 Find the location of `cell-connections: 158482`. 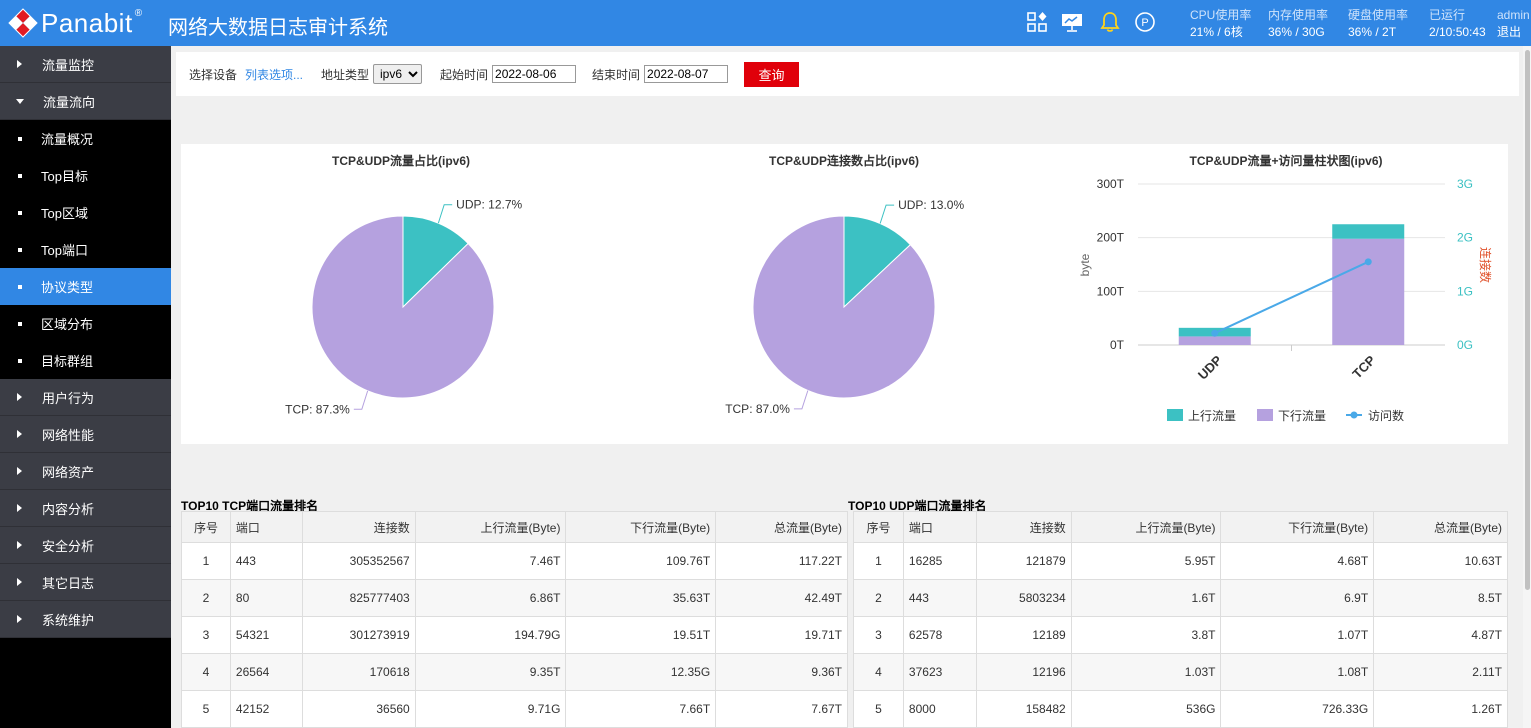

cell-connections: 158482 is located at coordinates (1023, 709).